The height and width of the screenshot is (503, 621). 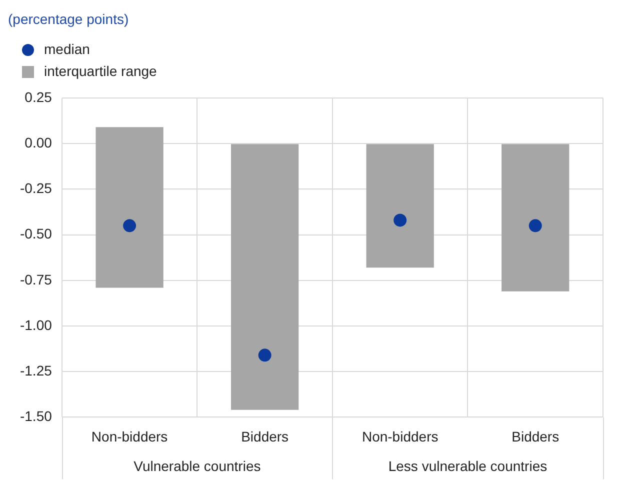 I want to click on text: Less vulnerable countries, so click(x=468, y=466).